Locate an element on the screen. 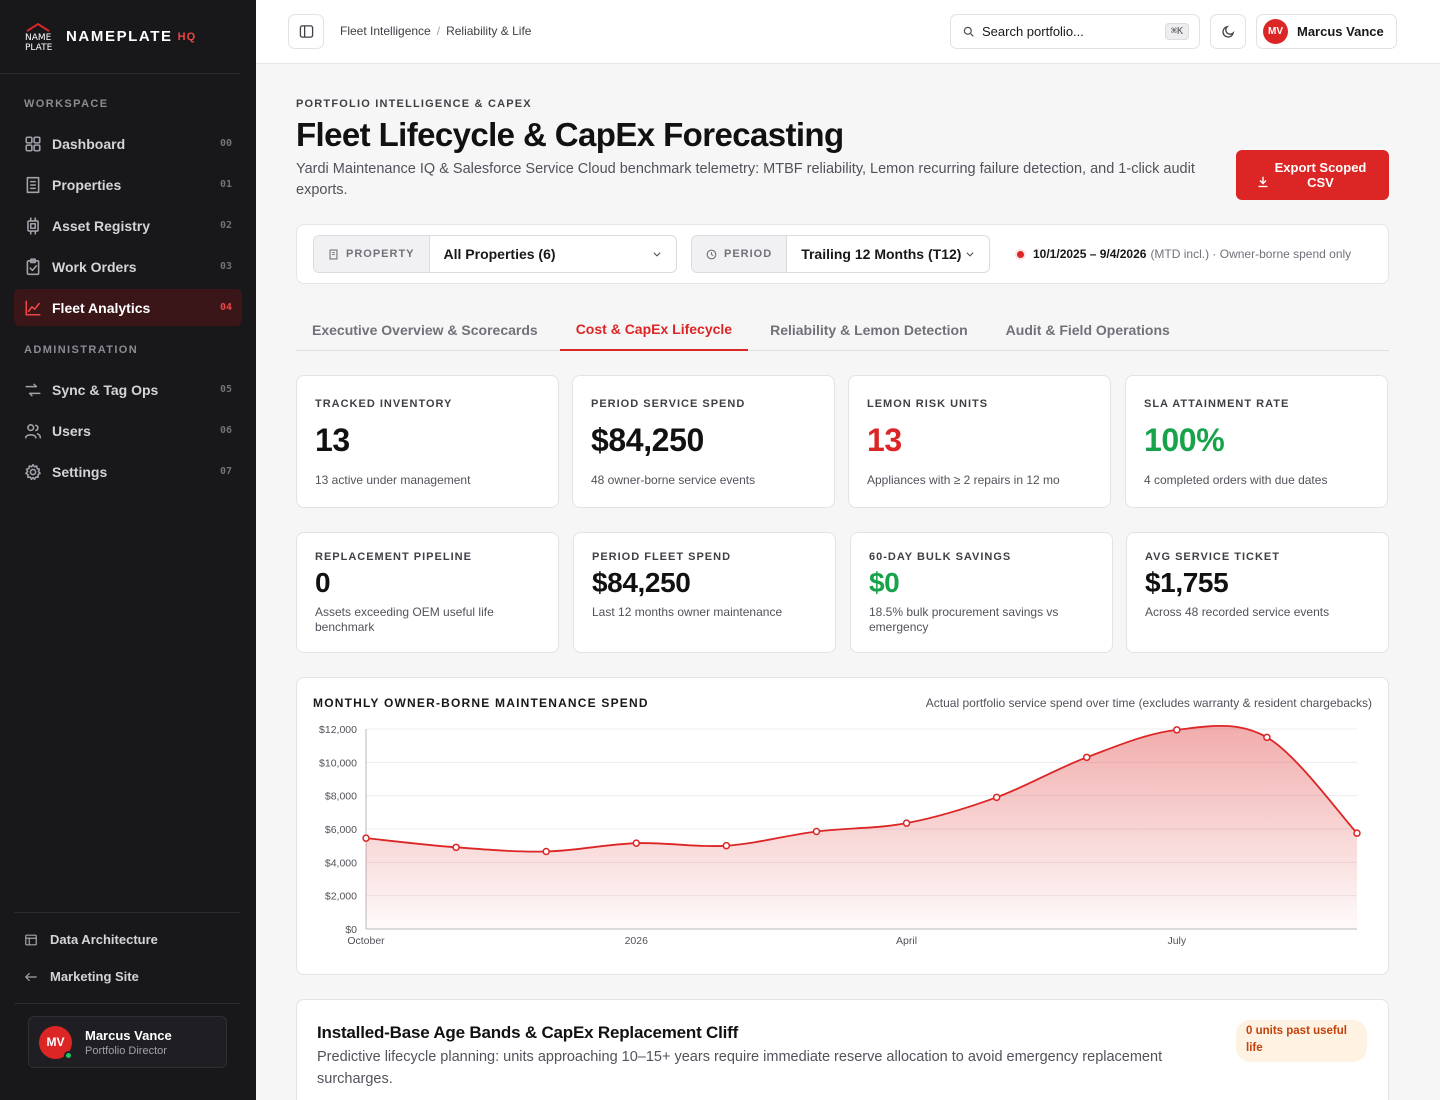 Image resolution: width=1440 pixels, height=1100 pixels. y-tick-label: $10,000 is located at coordinates (338, 763).